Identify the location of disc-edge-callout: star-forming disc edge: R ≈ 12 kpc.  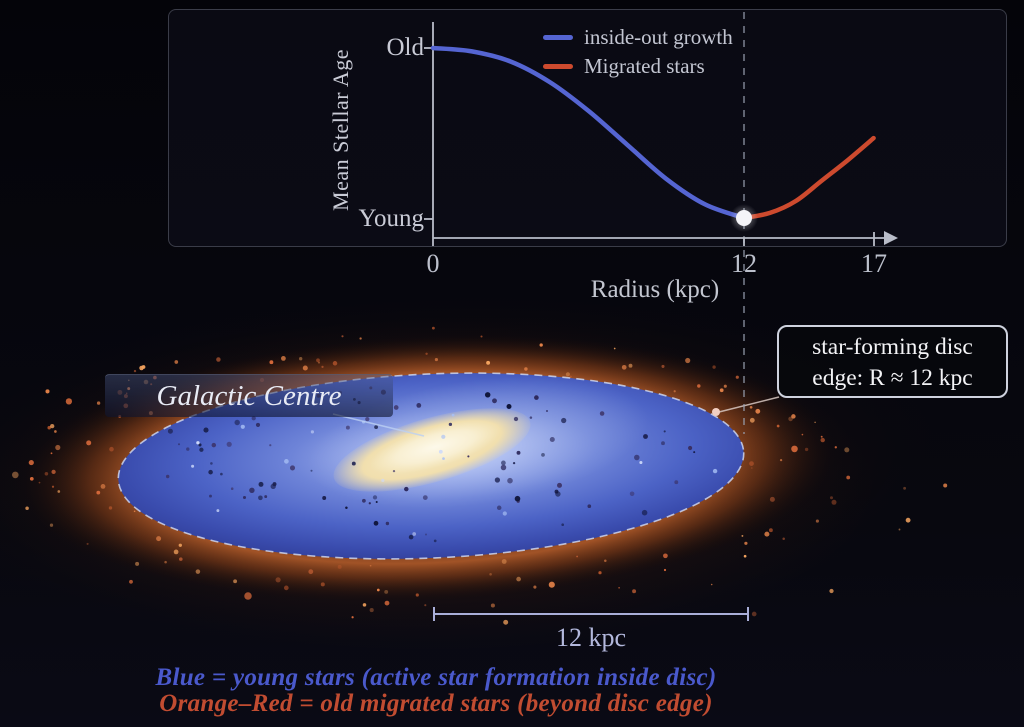
(892, 361).